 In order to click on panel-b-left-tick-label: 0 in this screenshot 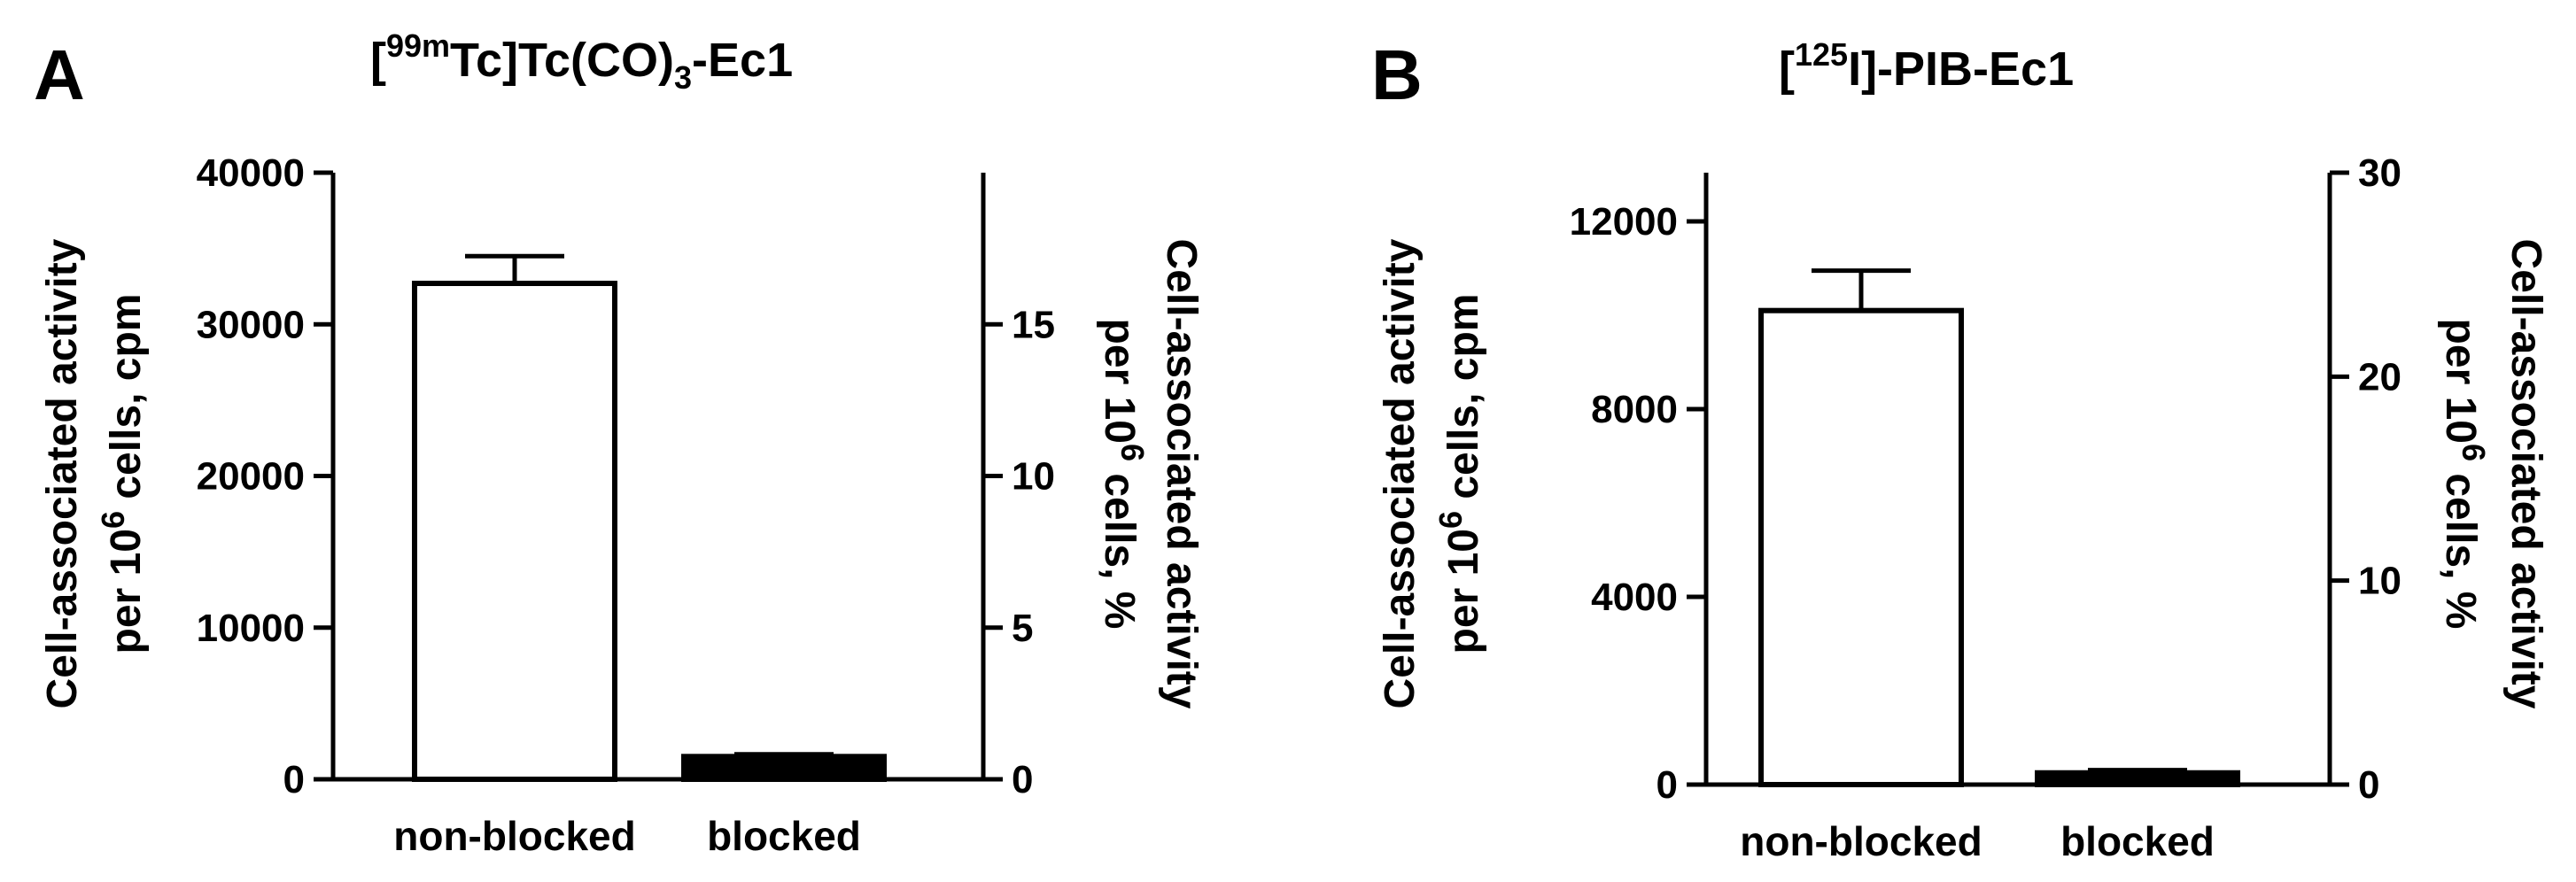, I will do `click(1667, 785)`.